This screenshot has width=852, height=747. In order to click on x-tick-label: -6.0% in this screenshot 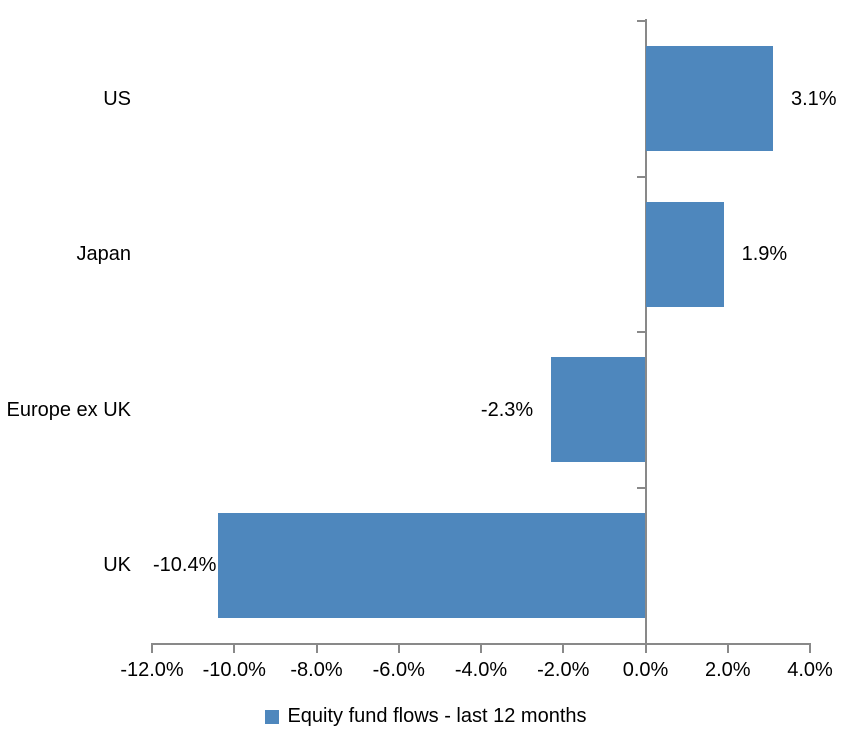, I will do `click(398, 670)`.